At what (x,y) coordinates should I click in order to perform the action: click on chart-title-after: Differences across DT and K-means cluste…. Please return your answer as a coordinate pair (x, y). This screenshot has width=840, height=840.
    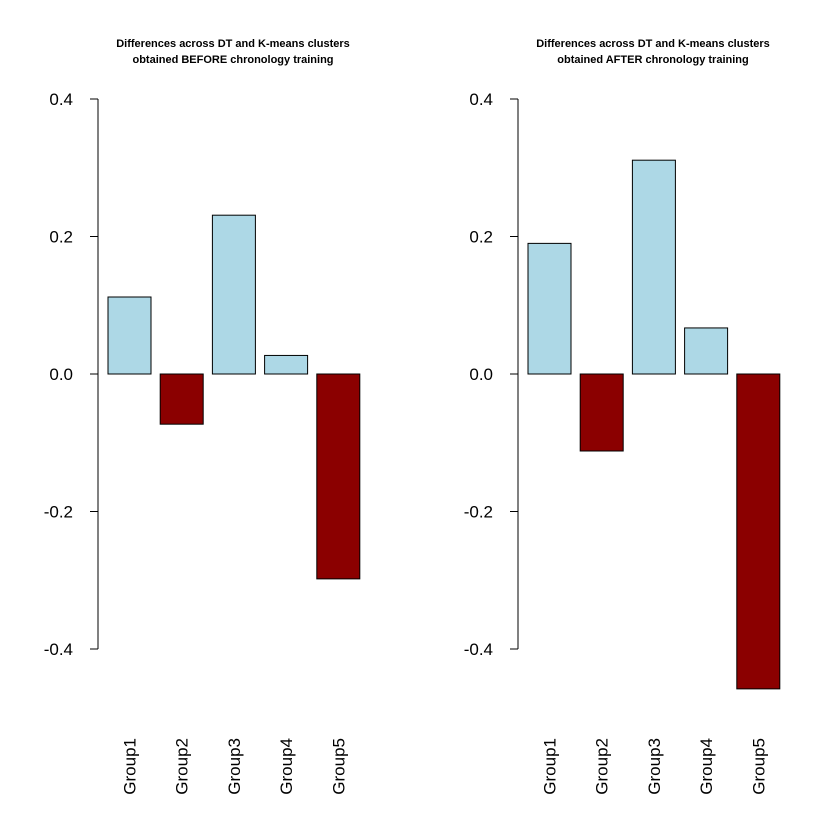
    Looking at the image, I should click on (653, 44).